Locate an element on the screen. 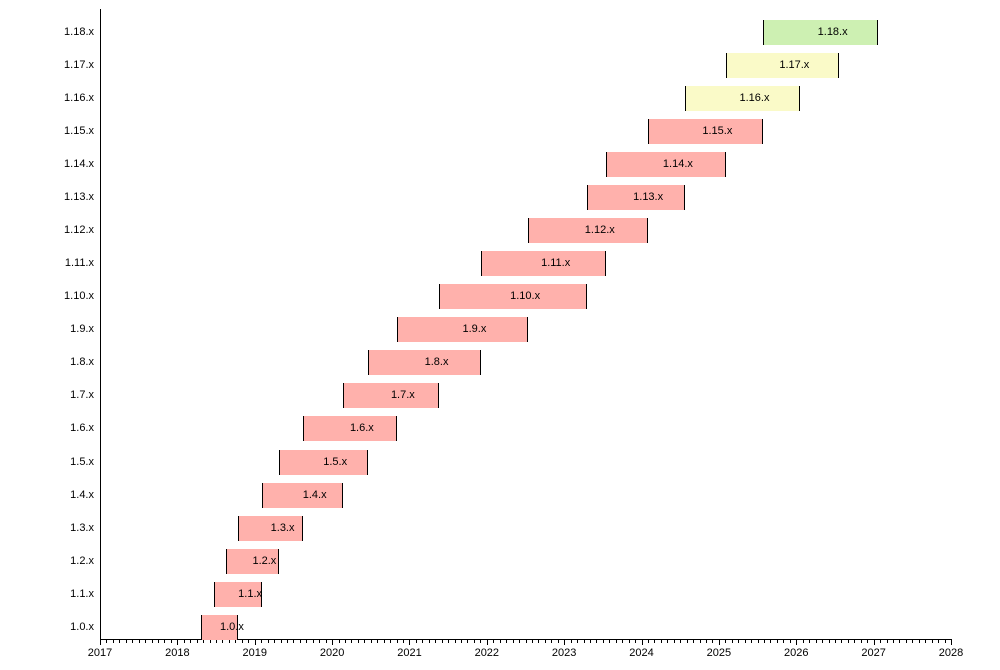  x-axis-year-label: 2026 is located at coordinates (796, 653).